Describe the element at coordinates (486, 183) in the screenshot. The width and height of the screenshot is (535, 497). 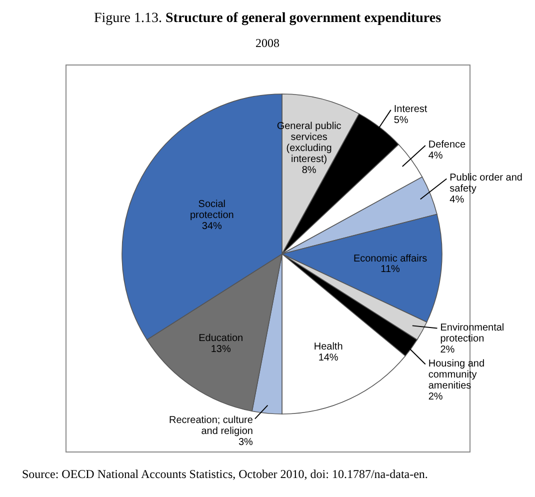
I see `slice-label: Public order and safety` at that location.